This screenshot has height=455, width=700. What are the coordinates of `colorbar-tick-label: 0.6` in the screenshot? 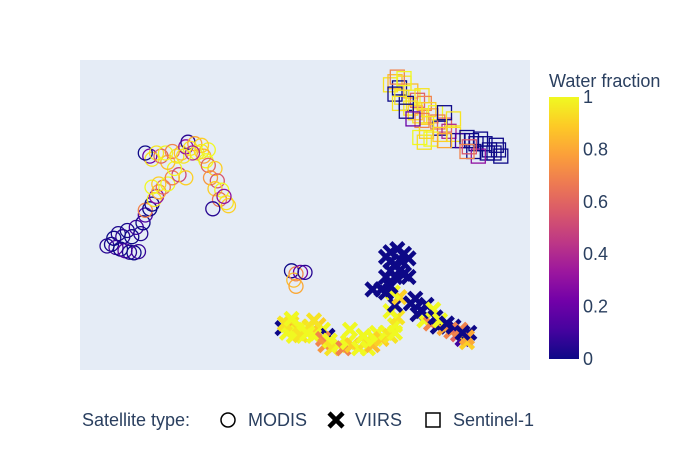 It's located at (595, 202).